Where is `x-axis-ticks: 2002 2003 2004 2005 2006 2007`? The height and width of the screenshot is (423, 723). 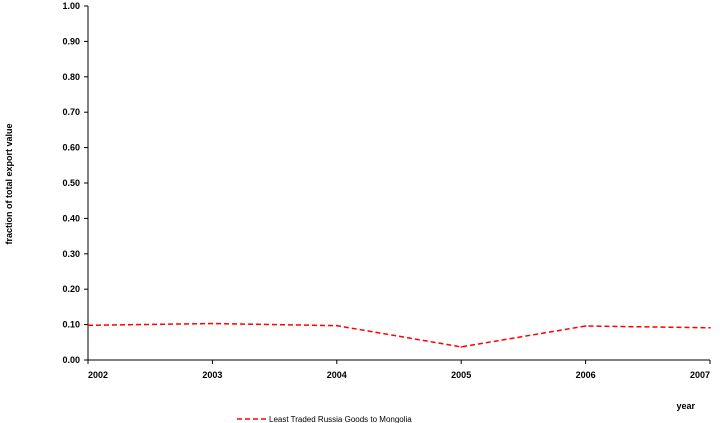
x-axis-ticks: 2002 2003 2004 2005 2006 2007 is located at coordinates (399, 370).